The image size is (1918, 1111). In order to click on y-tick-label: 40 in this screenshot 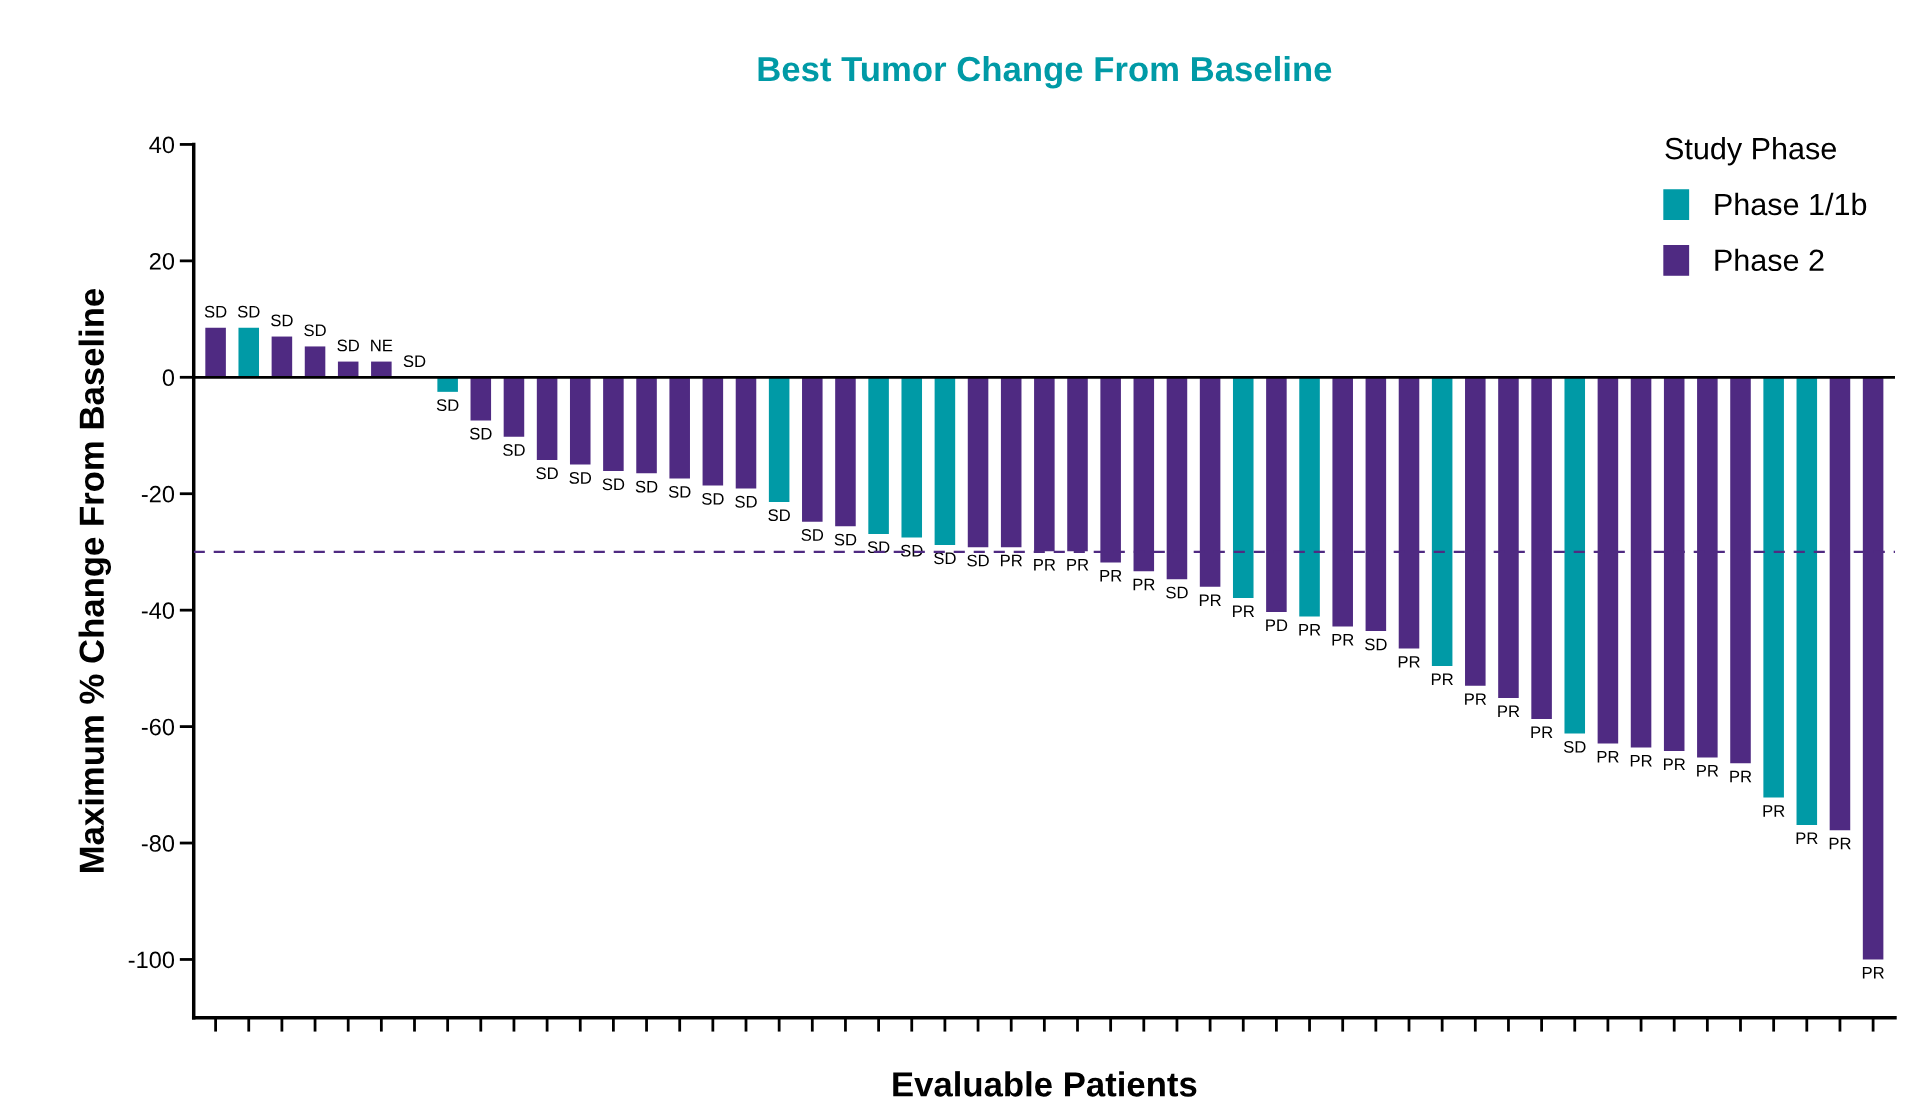, I will do `click(162, 145)`.